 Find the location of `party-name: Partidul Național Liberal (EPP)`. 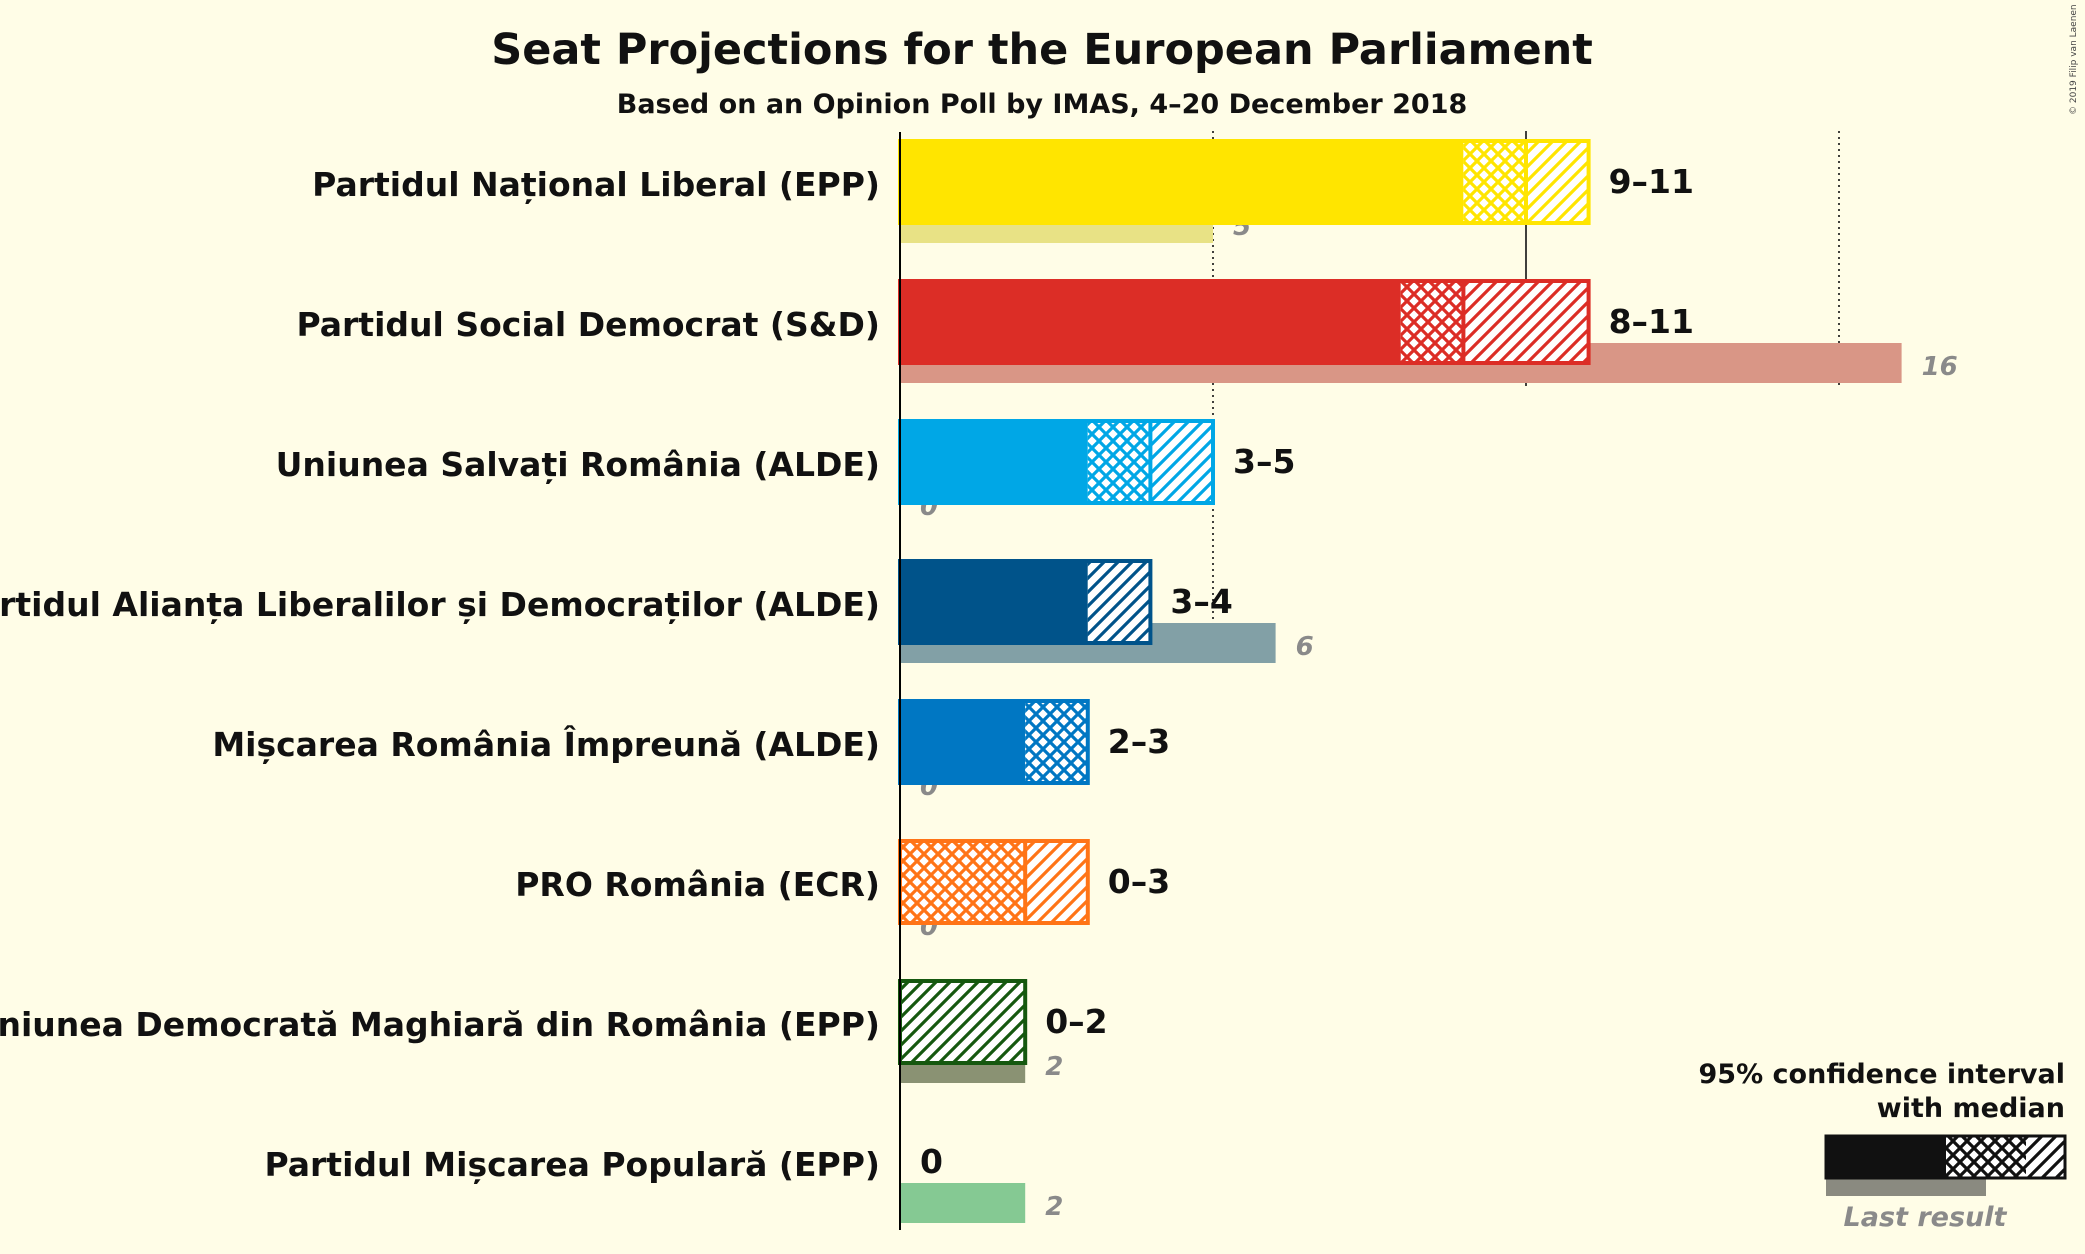

party-name: Partidul Național Liberal (EPP) is located at coordinates (596, 184).